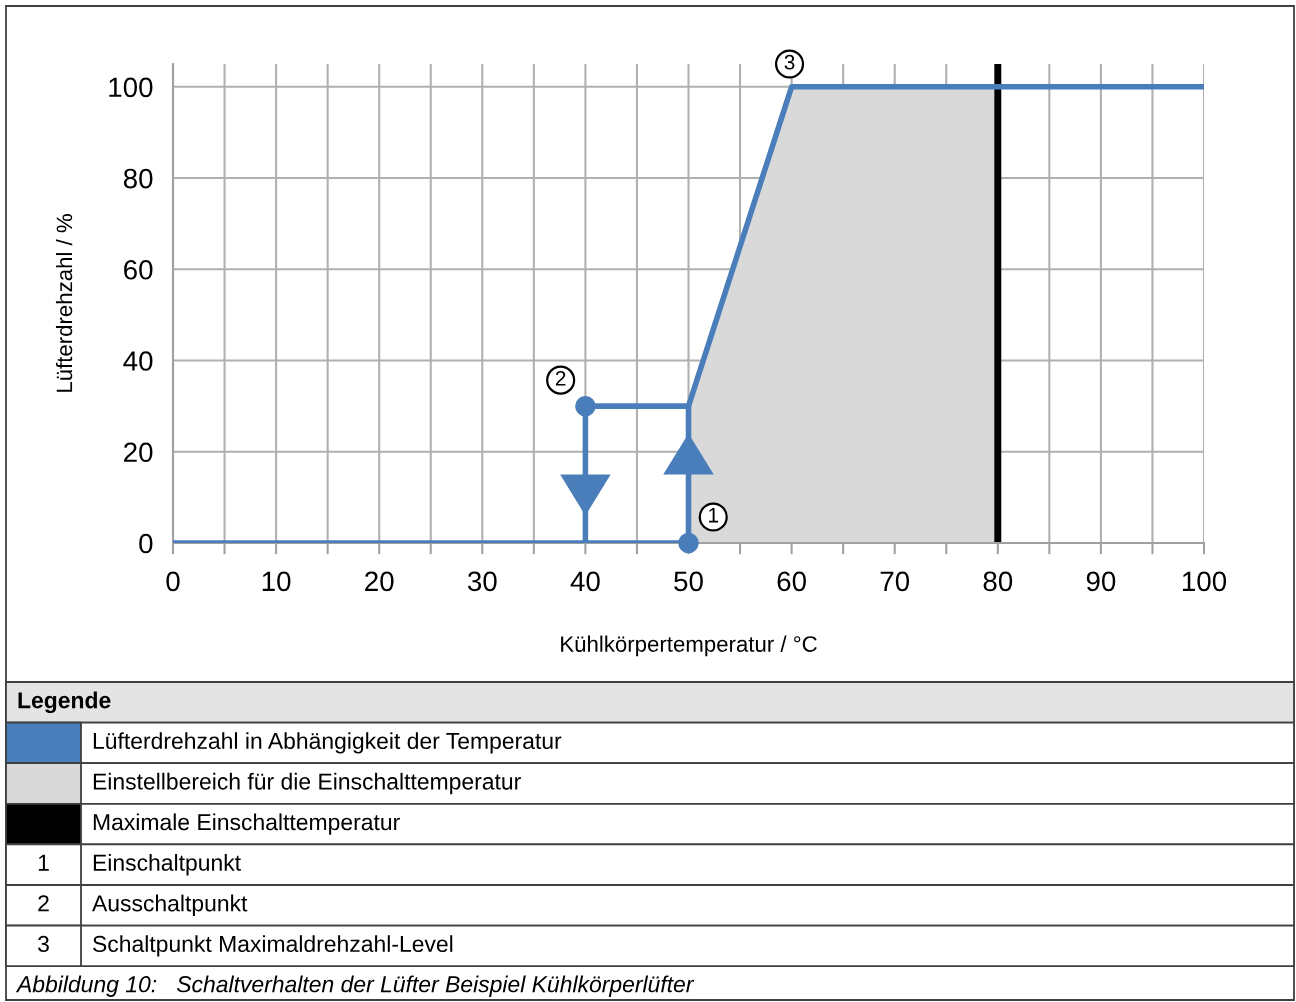 The height and width of the screenshot is (1002, 1296). Describe the element at coordinates (789, 62) in the screenshot. I see `annotation: 3` at that location.